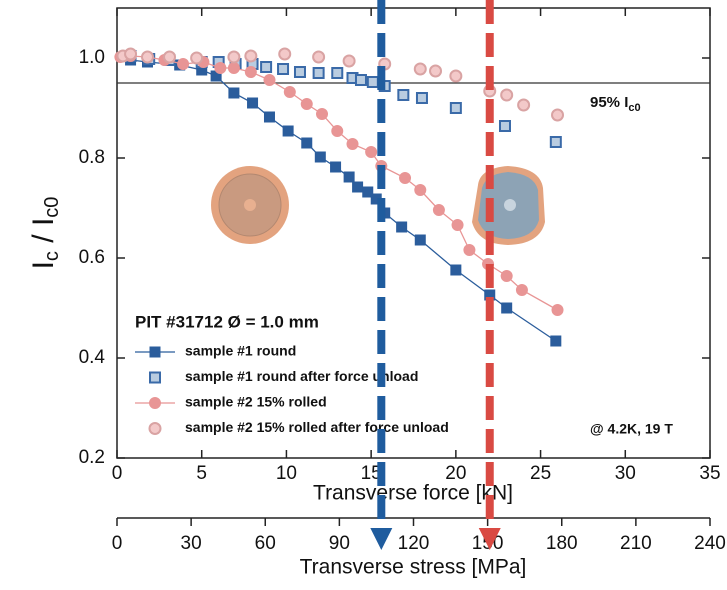 The image size is (727, 590). What do you see at coordinates (43, 265) in the screenshot?
I see `y-title-part: I` at bounding box center [43, 265].